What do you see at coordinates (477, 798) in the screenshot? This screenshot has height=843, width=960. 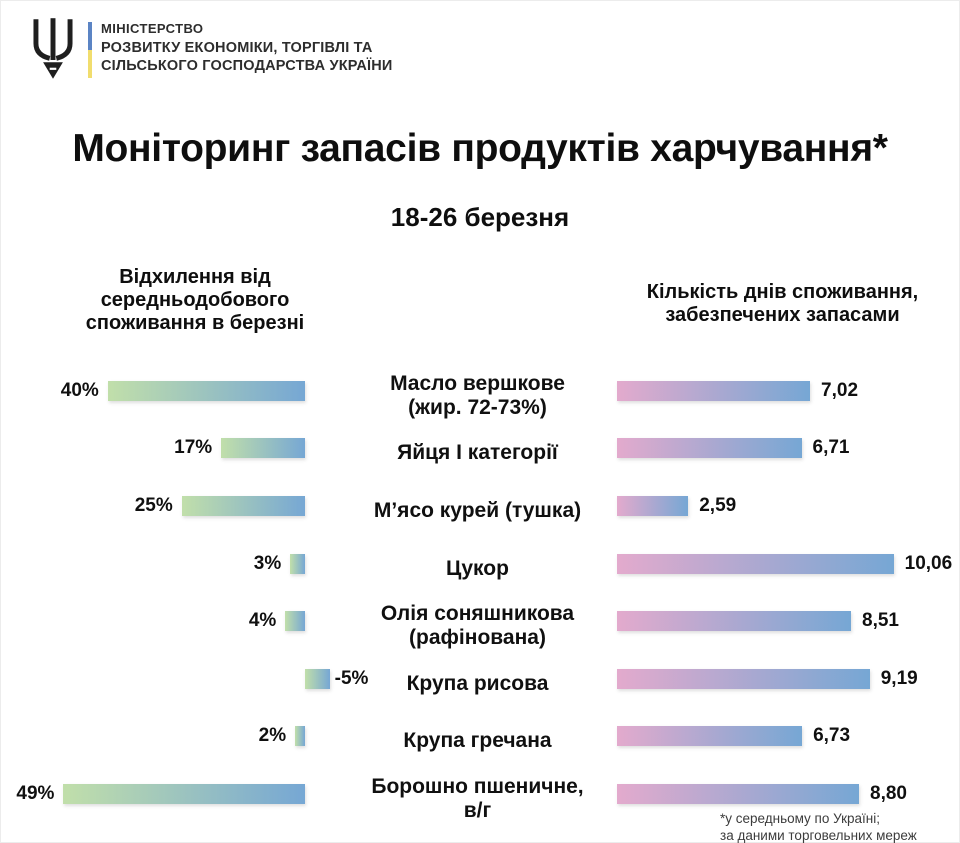 I see `product-label: Борошно пшеничне, в/г` at bounding box center [477, 798].